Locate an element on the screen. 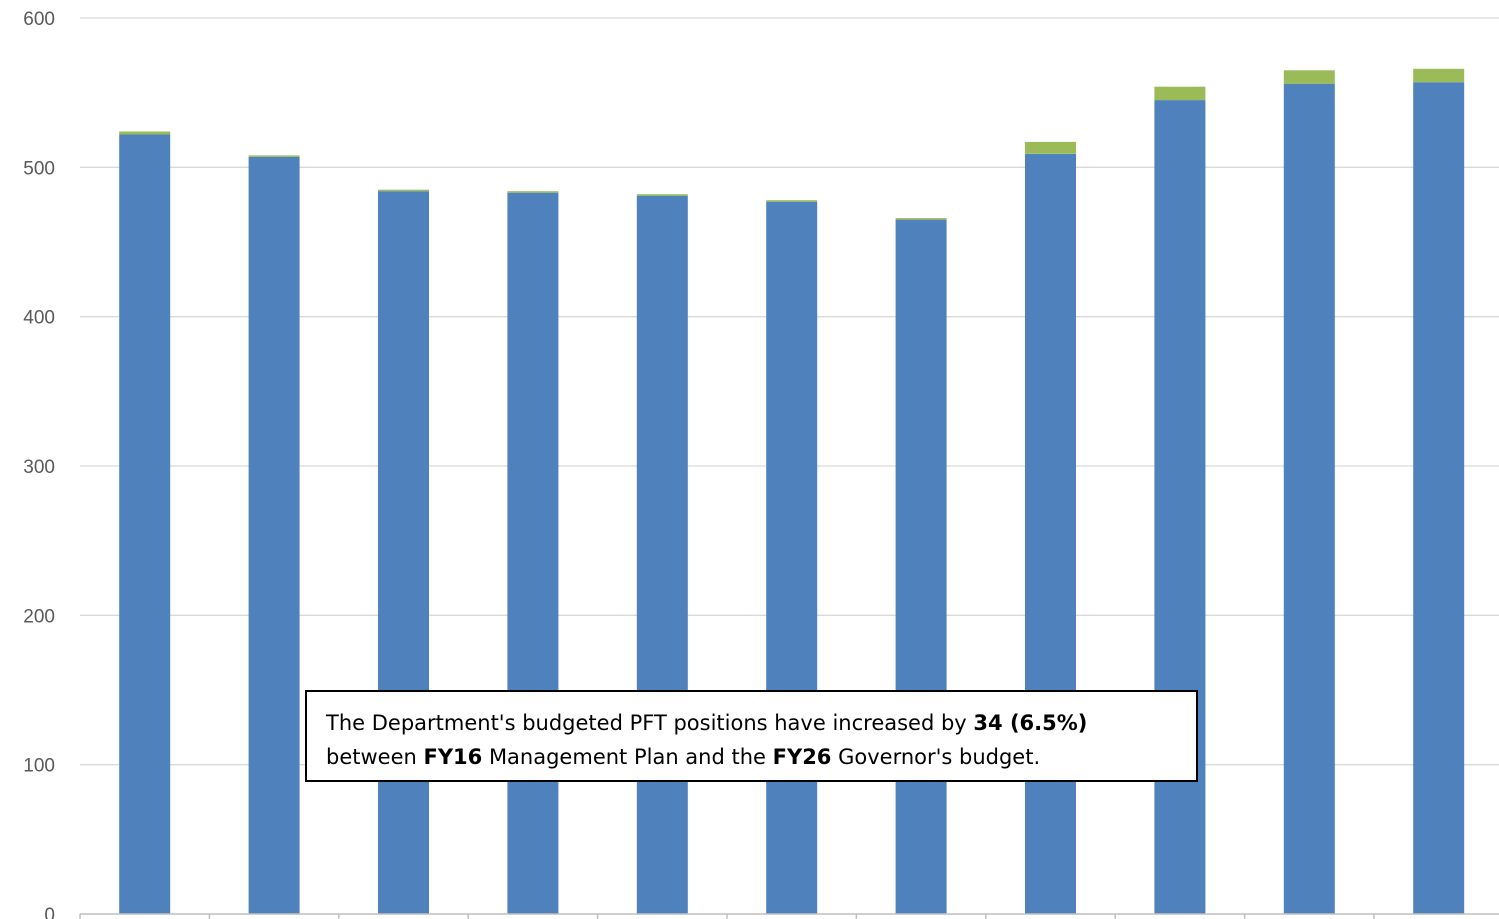 The image size is (1499, 919). annotation-text: between is located at coordinates (375, 757).